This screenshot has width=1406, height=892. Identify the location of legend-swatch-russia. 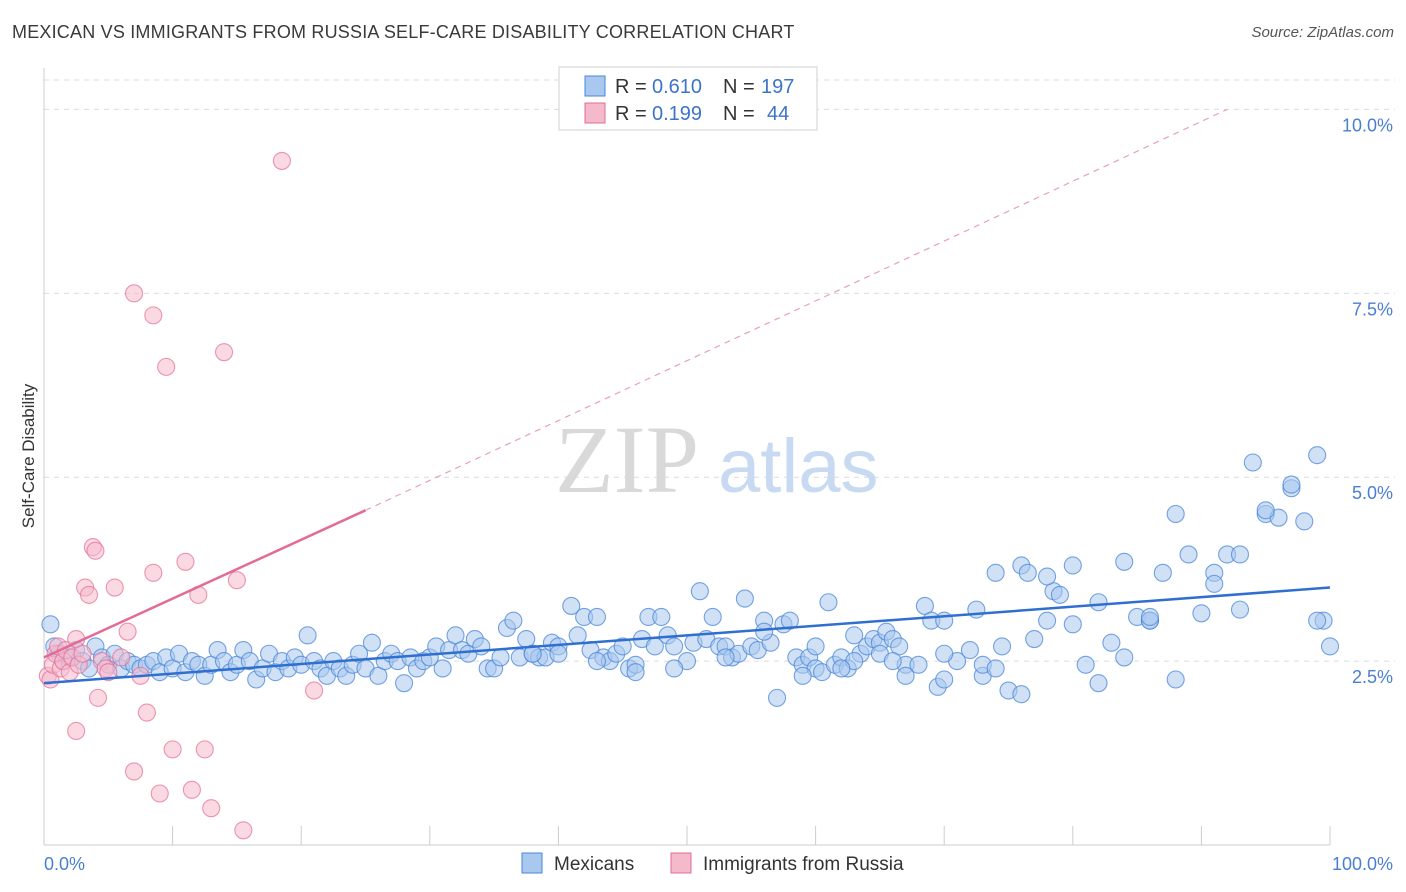
(595, 113).